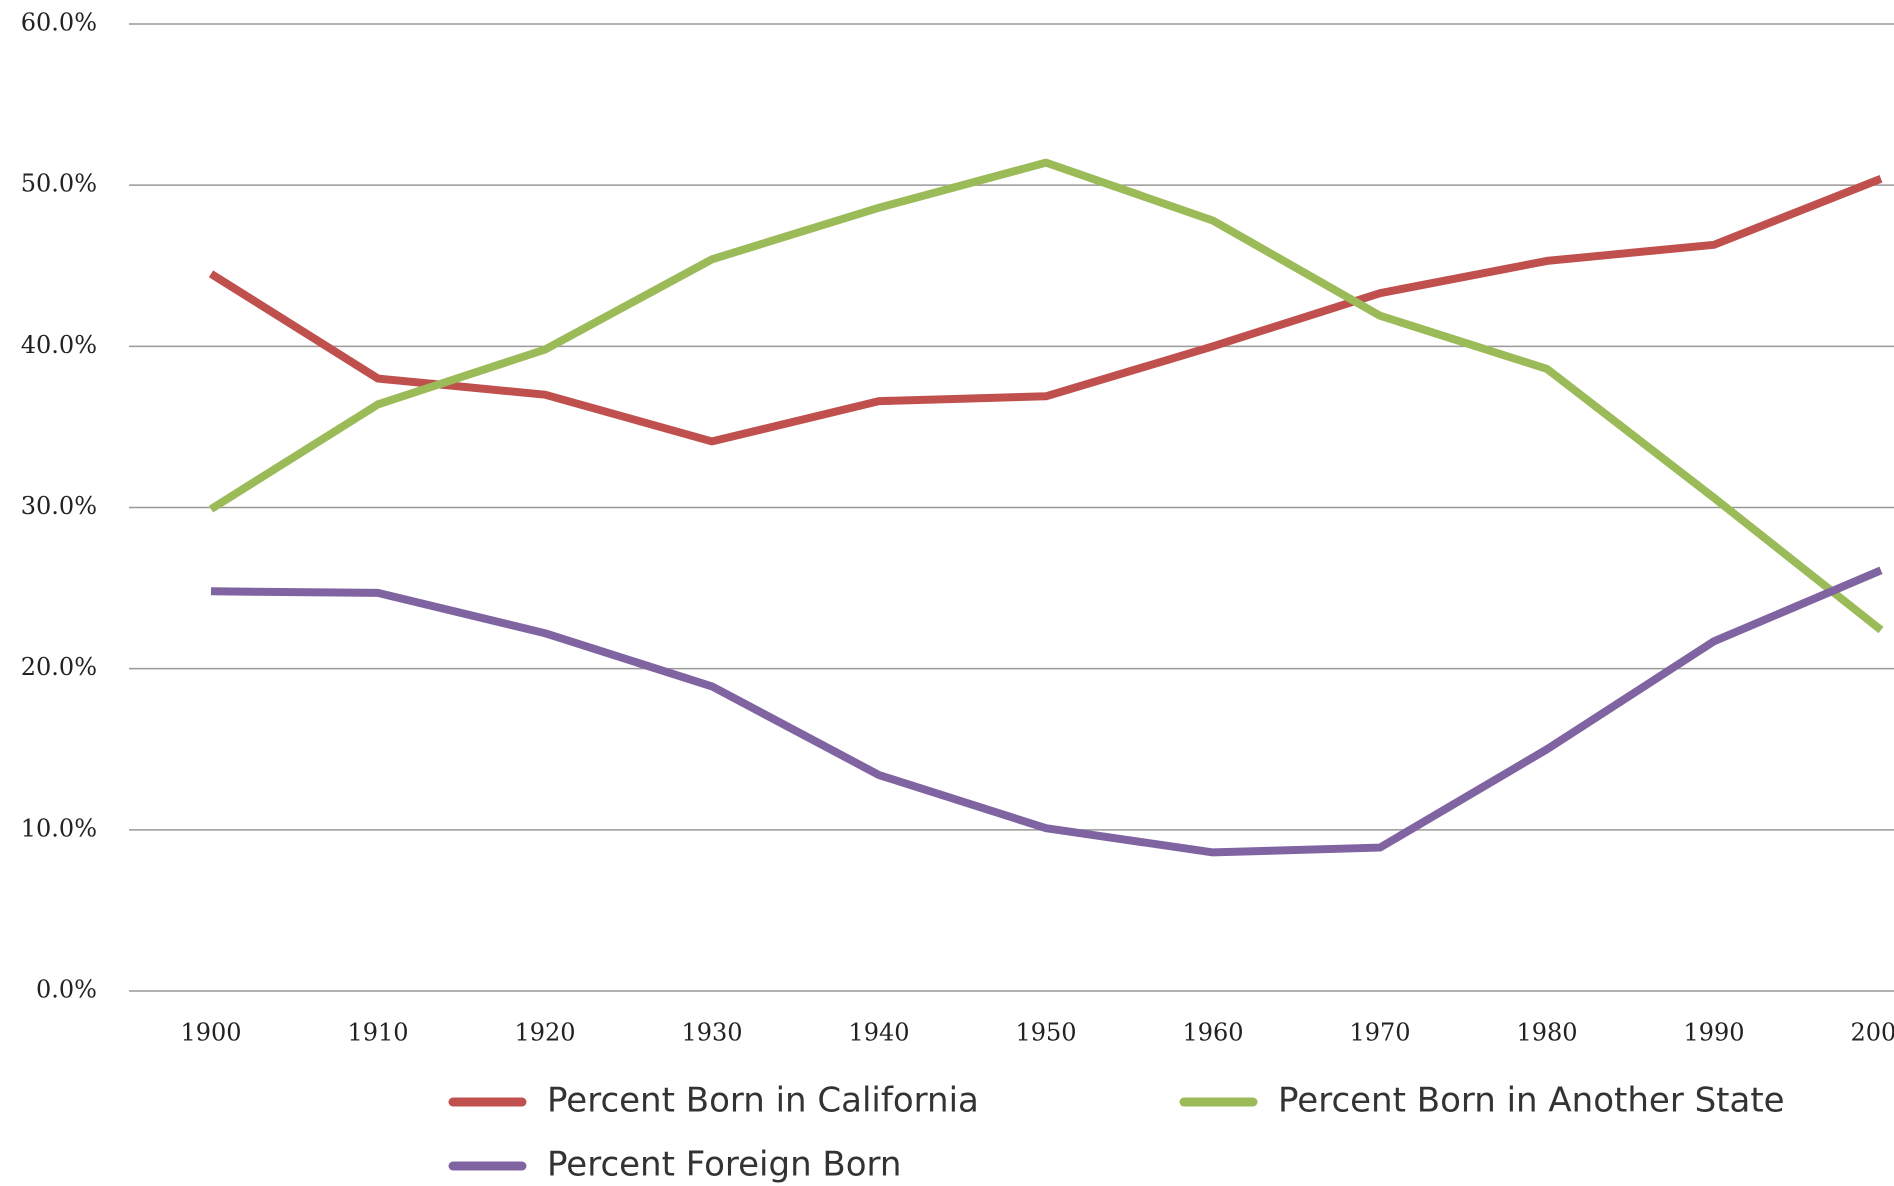 The height and width of the screenshot is (1186, 1894). I want to click on legend-label: Percent Born in Another State, so click(1531, 1101).